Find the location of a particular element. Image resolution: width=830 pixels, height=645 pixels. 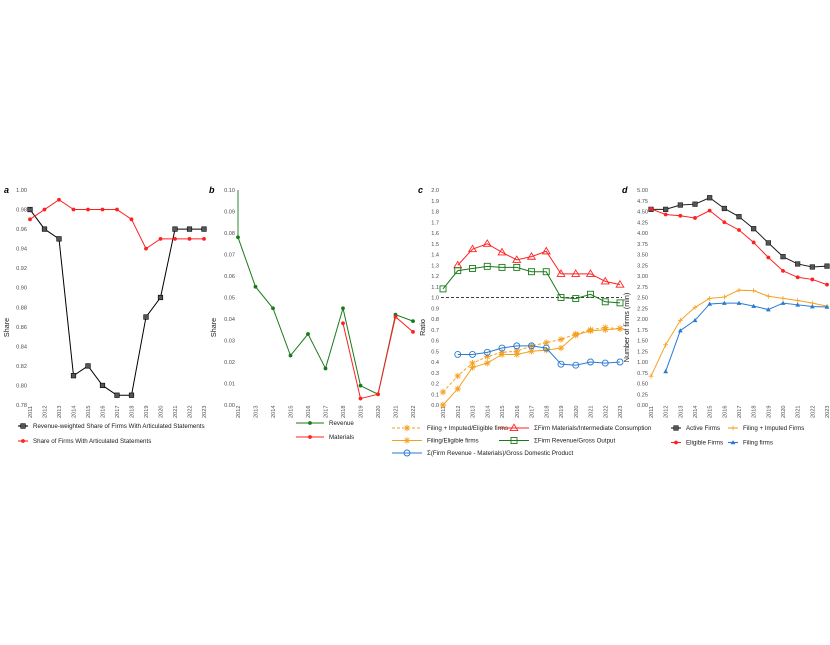

legend-item: Filing/Eligible firms is located at coordinates (435, 441).